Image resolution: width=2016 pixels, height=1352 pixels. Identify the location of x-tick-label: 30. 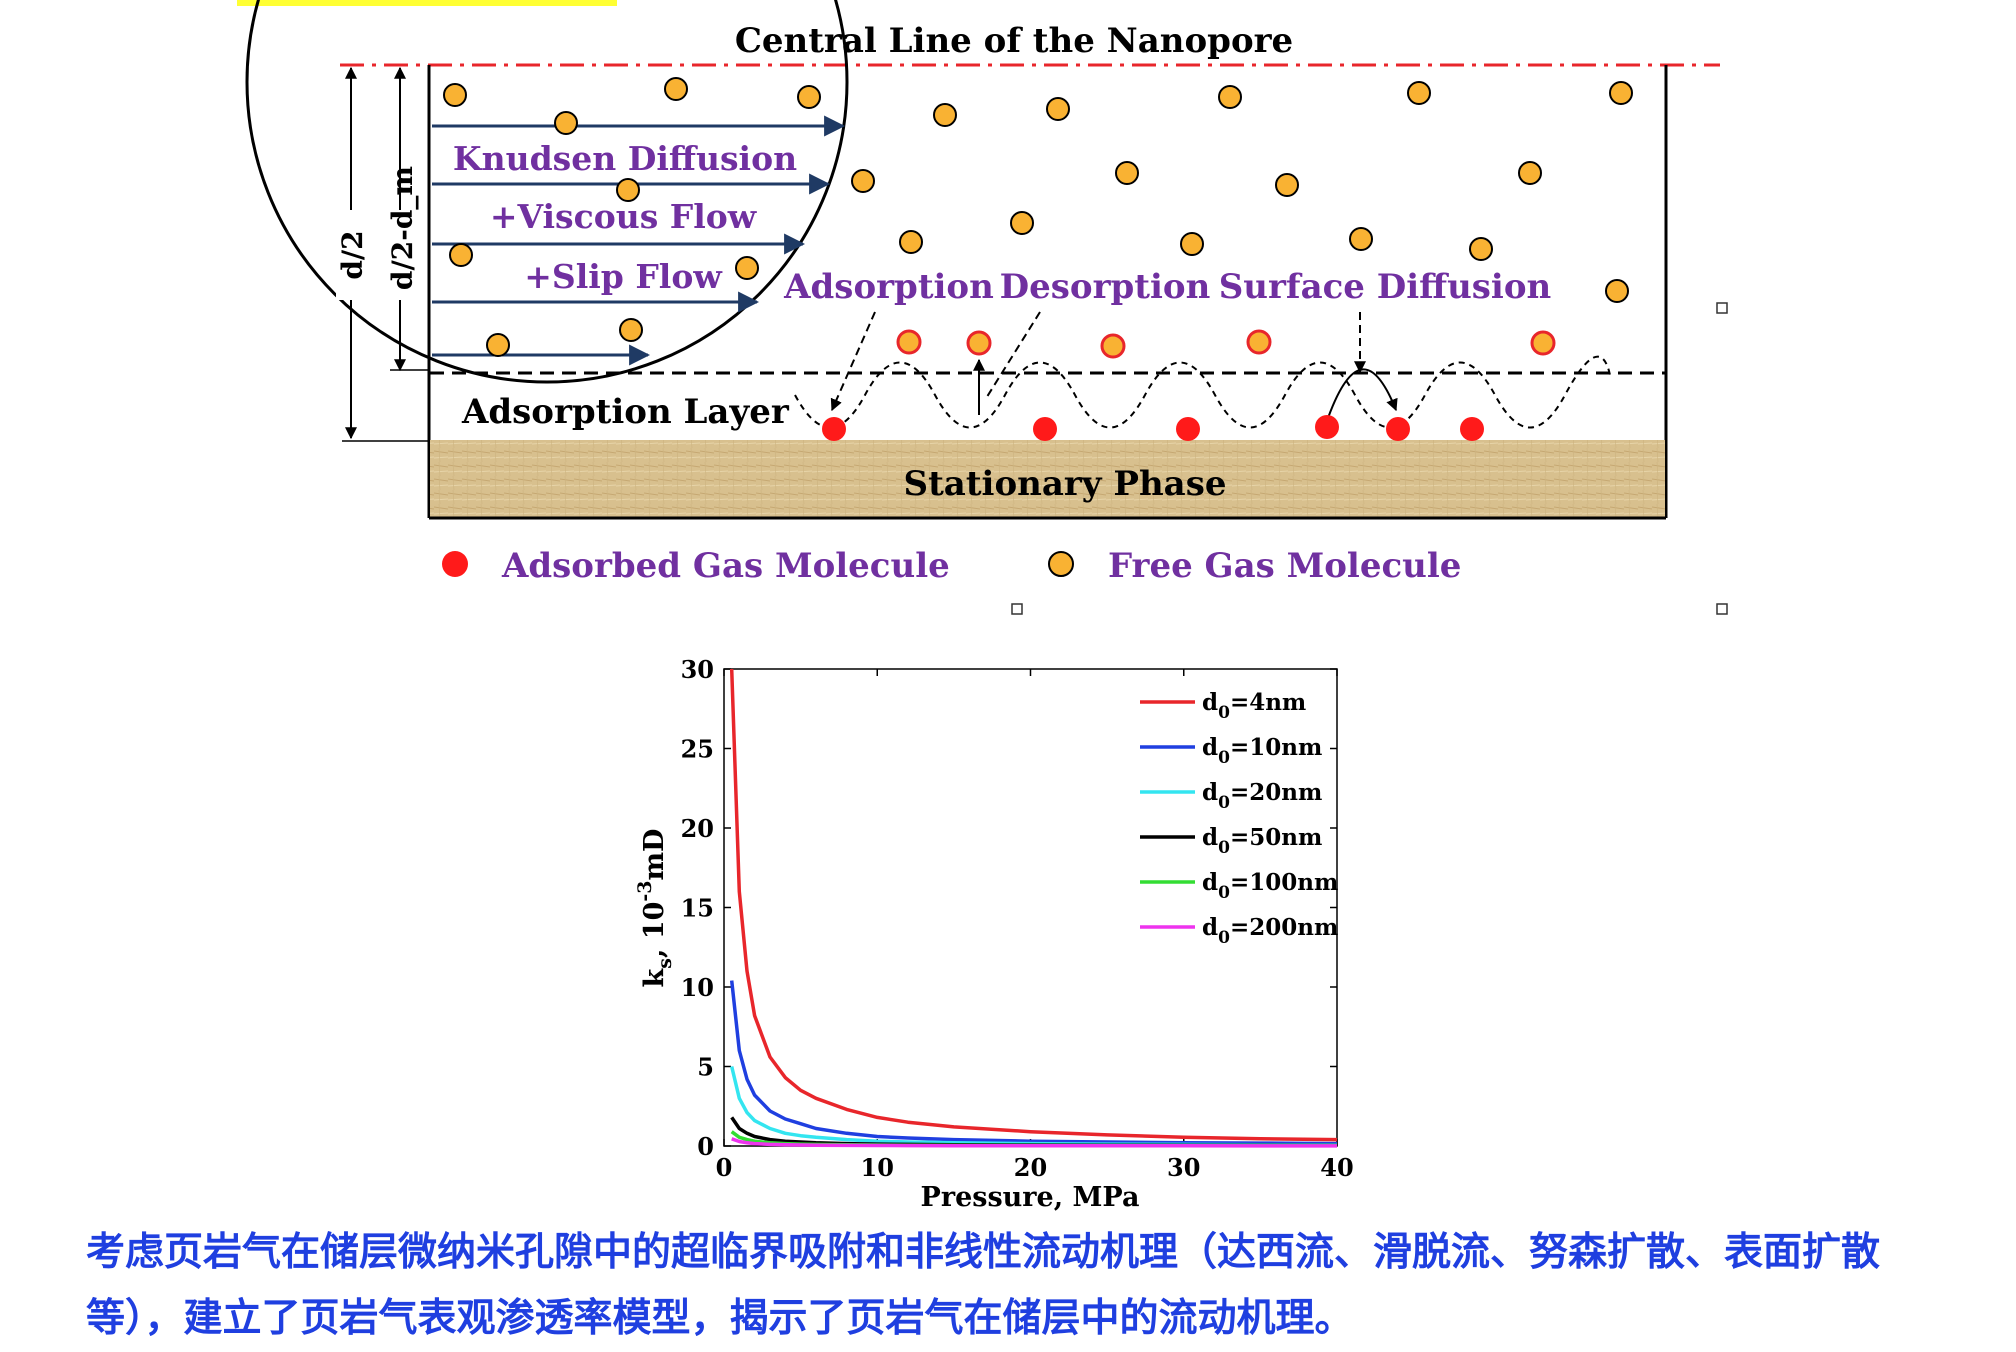
(1183, 1167).